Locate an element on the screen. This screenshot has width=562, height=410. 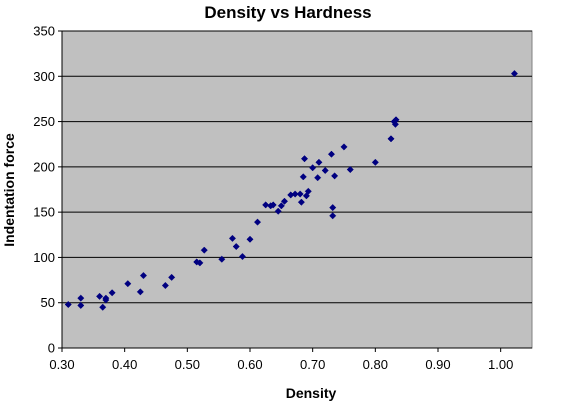
y-tick-label: 350 is located at coordinates (44, 31).